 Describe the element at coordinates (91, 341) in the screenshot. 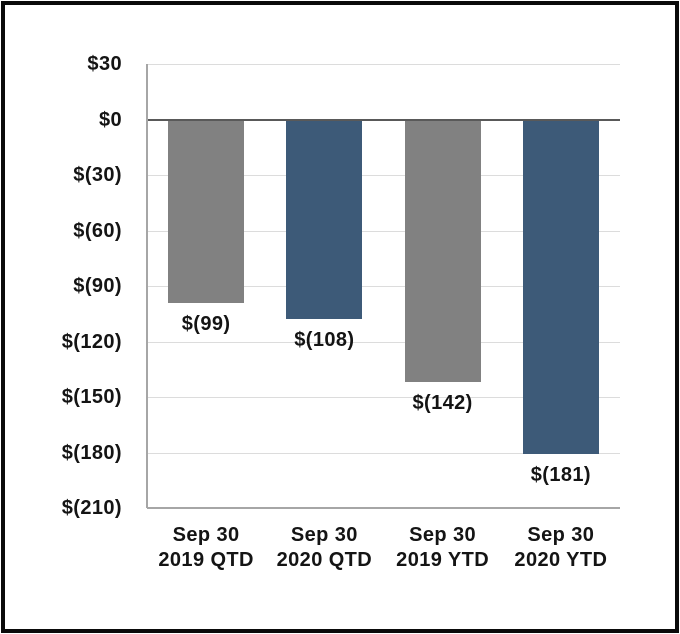

I see `y-tick-label: $(120)` at that location.